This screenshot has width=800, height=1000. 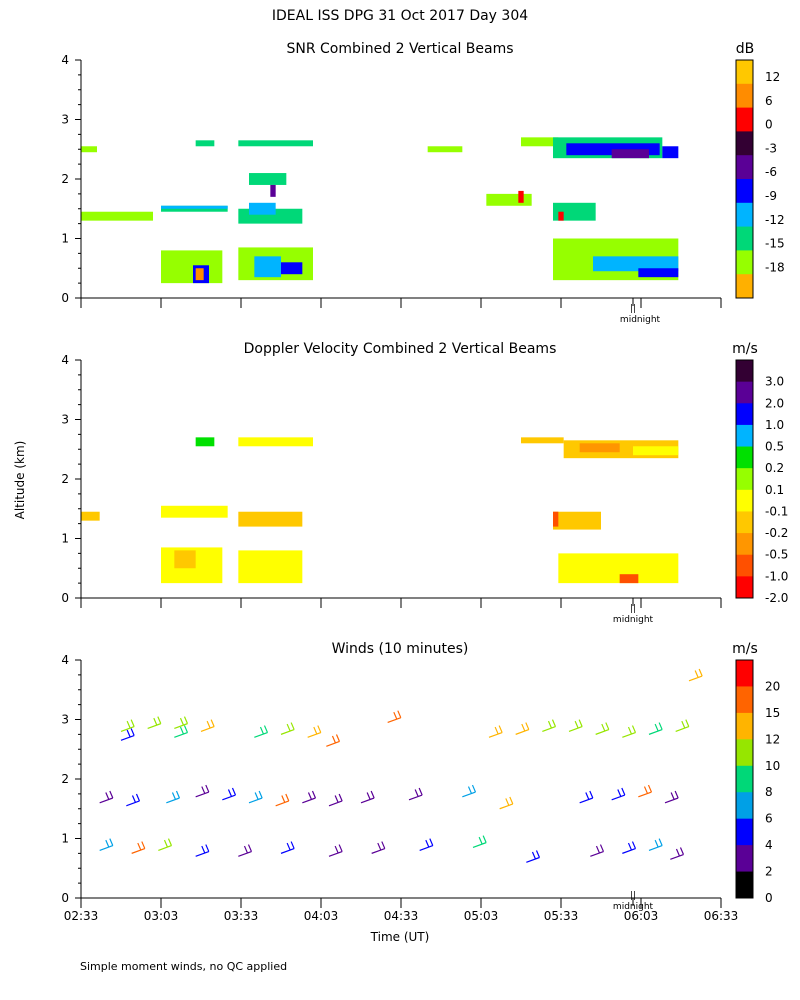 What do you see at coordinates (633, 907) in the screenshot?
I see `winds-midnight-label: midnight` at bounding box center [633, 907].